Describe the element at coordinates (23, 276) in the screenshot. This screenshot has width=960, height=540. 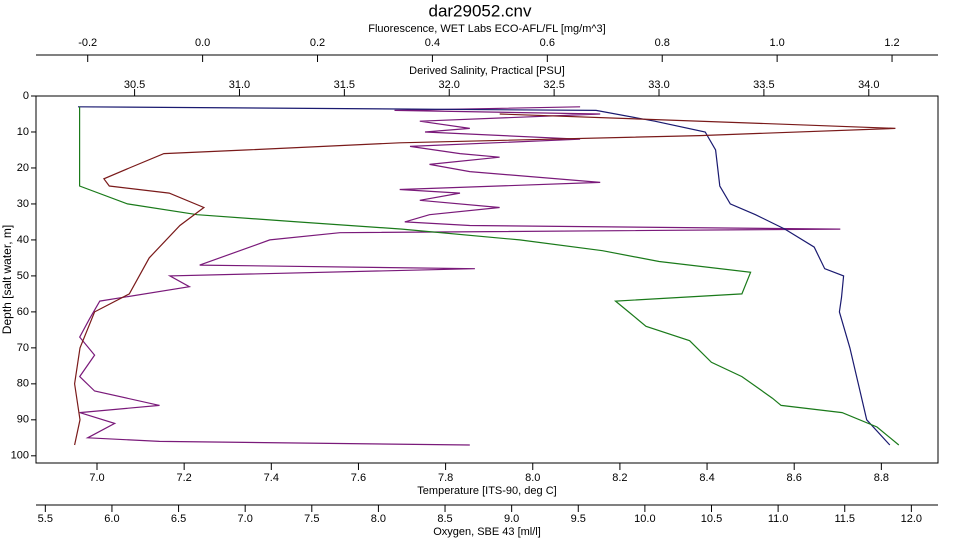
I see `y-tick-label: 50` at that location.